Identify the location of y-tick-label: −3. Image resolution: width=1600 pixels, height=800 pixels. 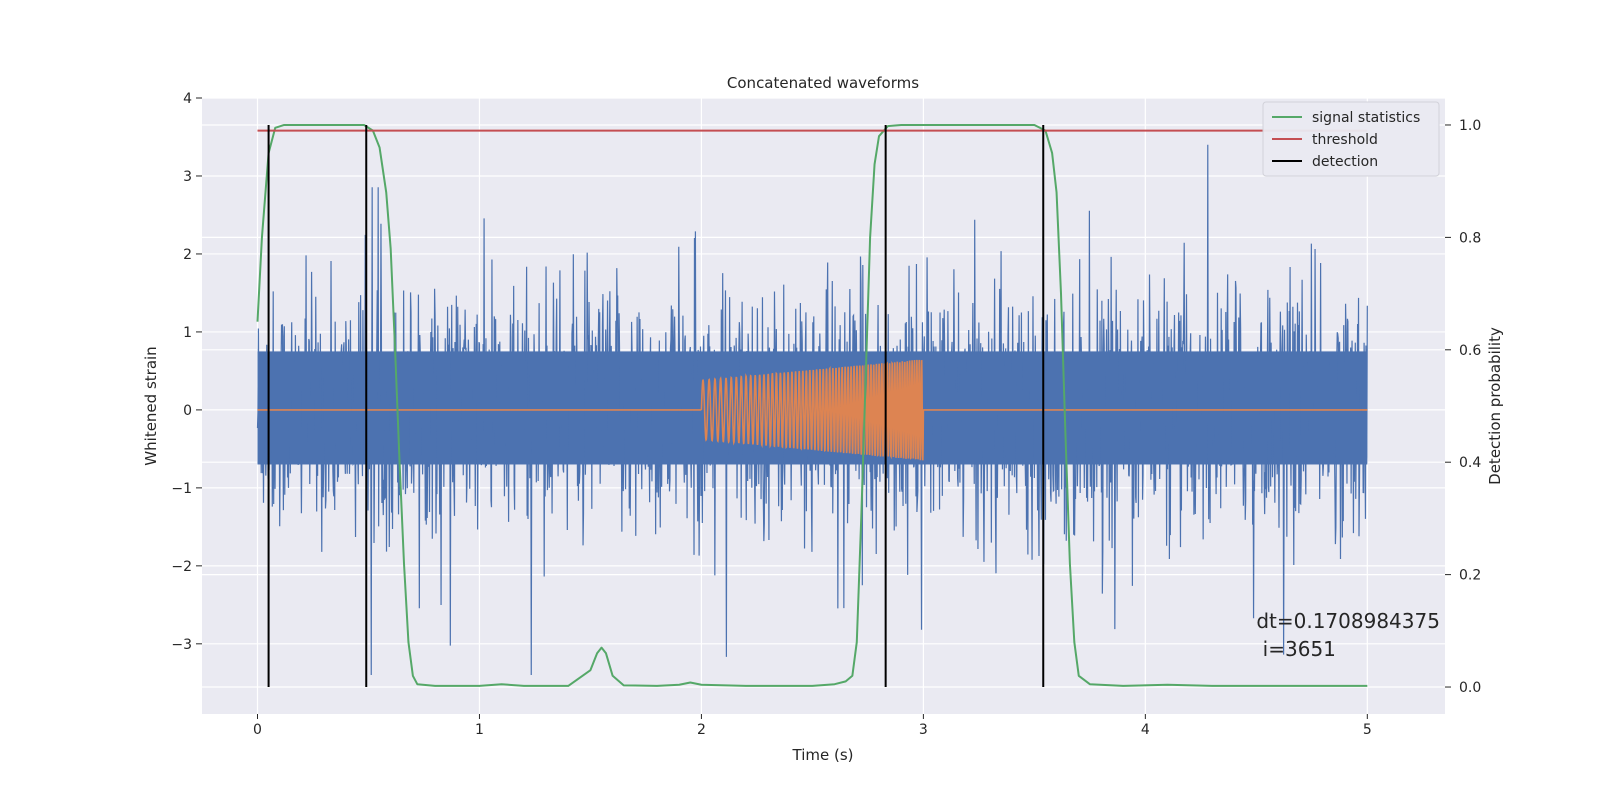
(181, 645).